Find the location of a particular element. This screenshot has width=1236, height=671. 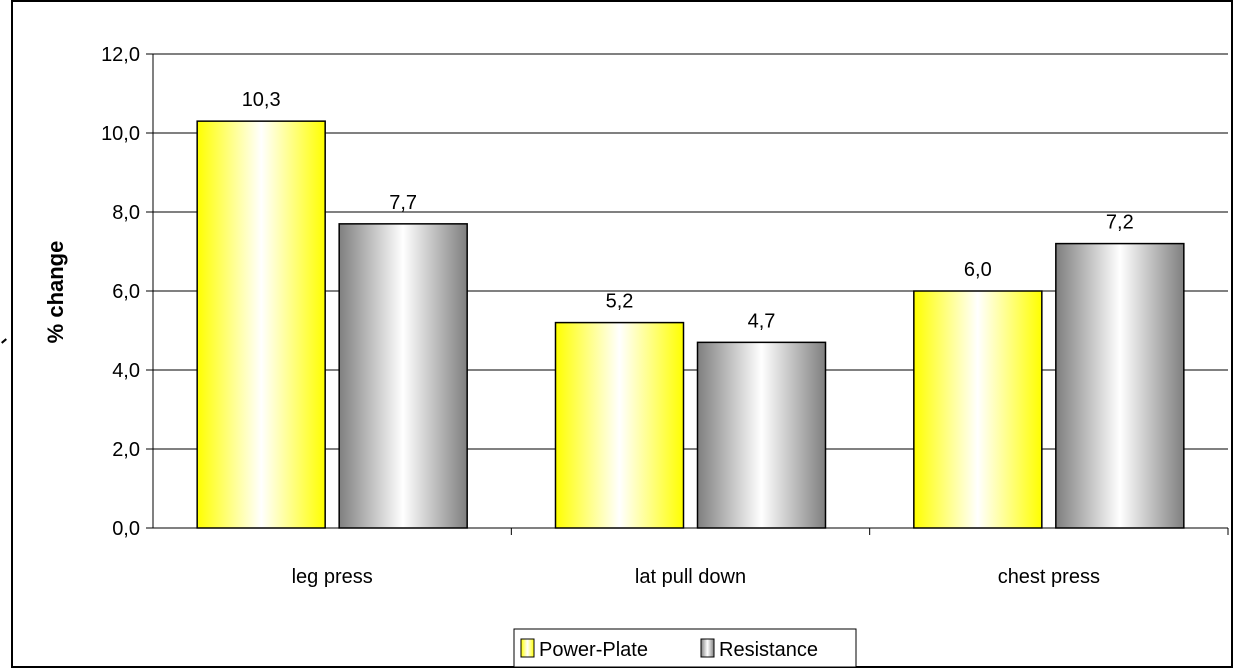

y-tick-labels: 0,0 2,0 4,0 6,0 8,0 10,0 12,0 is located at coordinates (120, 292).